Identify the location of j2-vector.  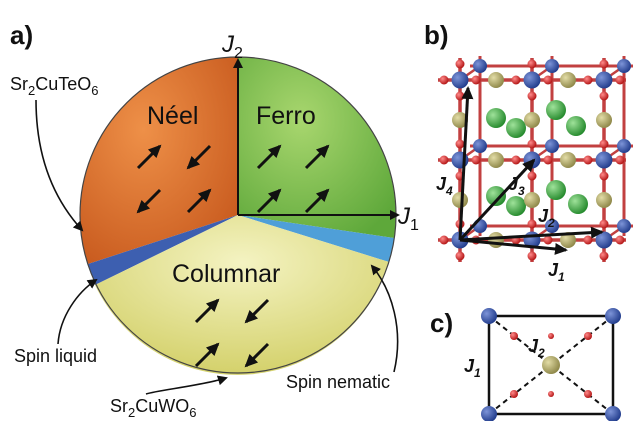
(531, 234).